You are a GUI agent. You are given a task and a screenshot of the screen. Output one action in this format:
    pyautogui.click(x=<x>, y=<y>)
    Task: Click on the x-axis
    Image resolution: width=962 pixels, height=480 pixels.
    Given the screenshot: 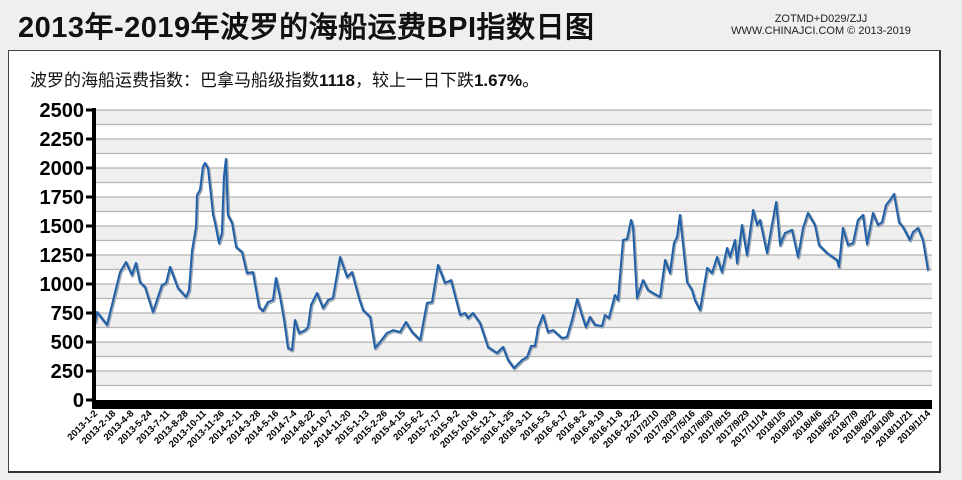 What is the action you would take?
    pyautogui.click(x=512, y=404)
    